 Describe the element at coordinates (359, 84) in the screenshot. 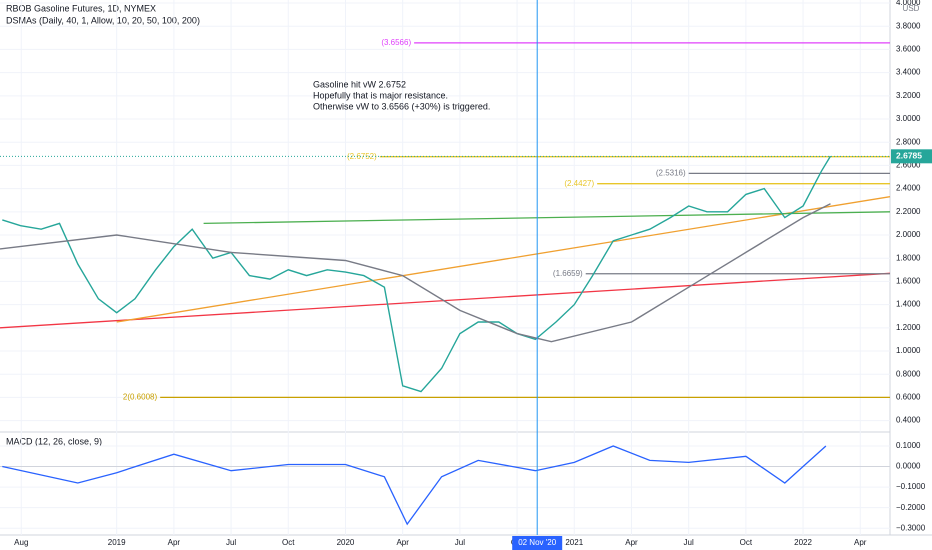

I see `annotation-text: Gasoline hit vW 2.6752` at that location.